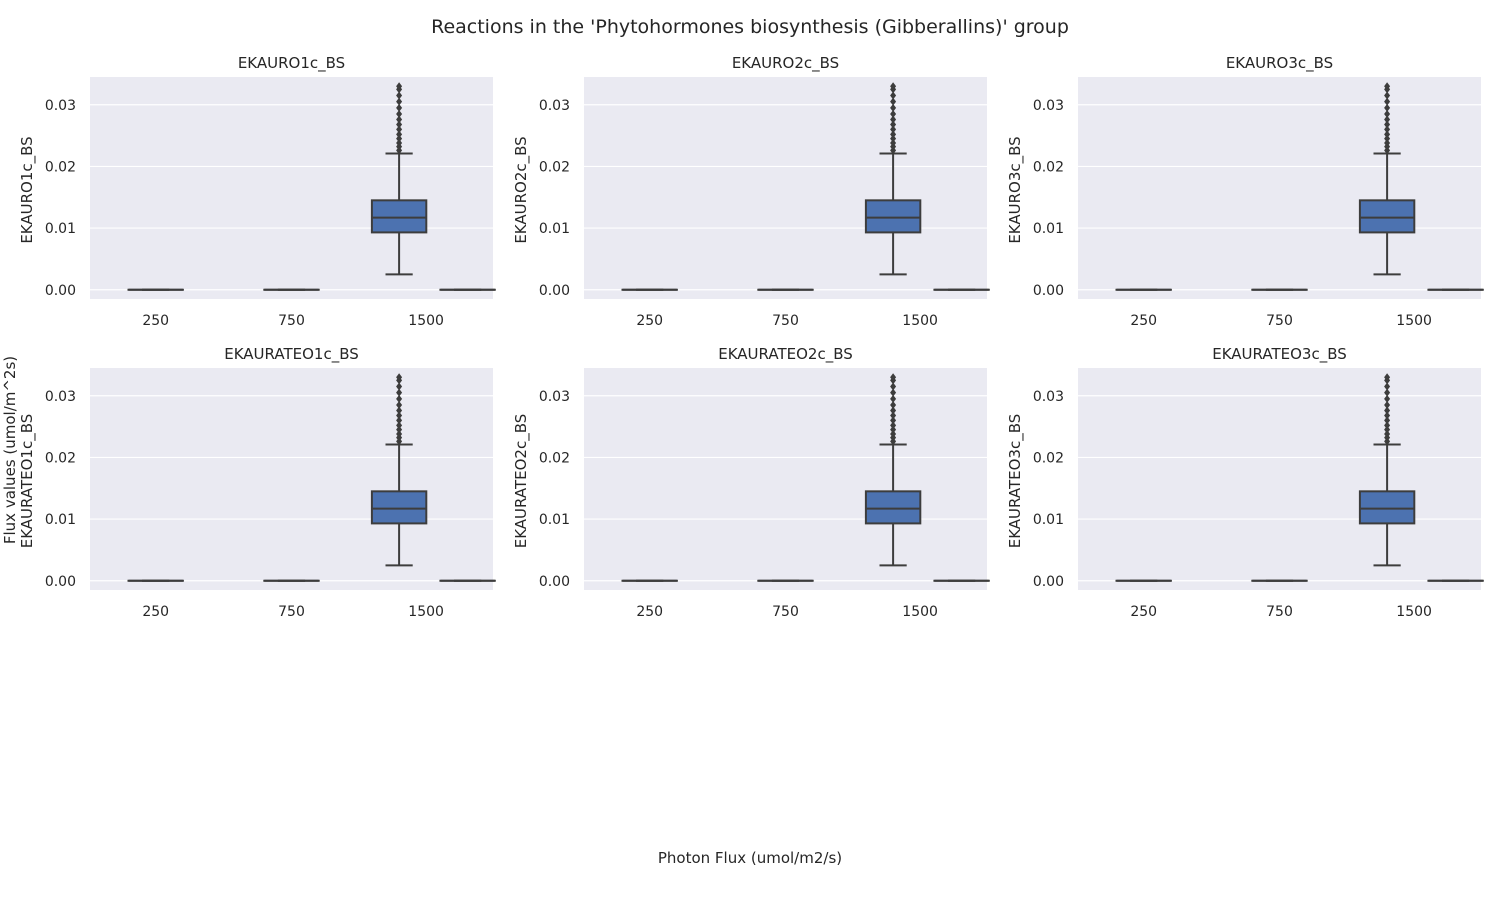 The image size is (1500, 900). Describe the element at coordinates (27, 189) in the screenshot. I see `y-axis-label: EKAURO1c_BS` at that location.